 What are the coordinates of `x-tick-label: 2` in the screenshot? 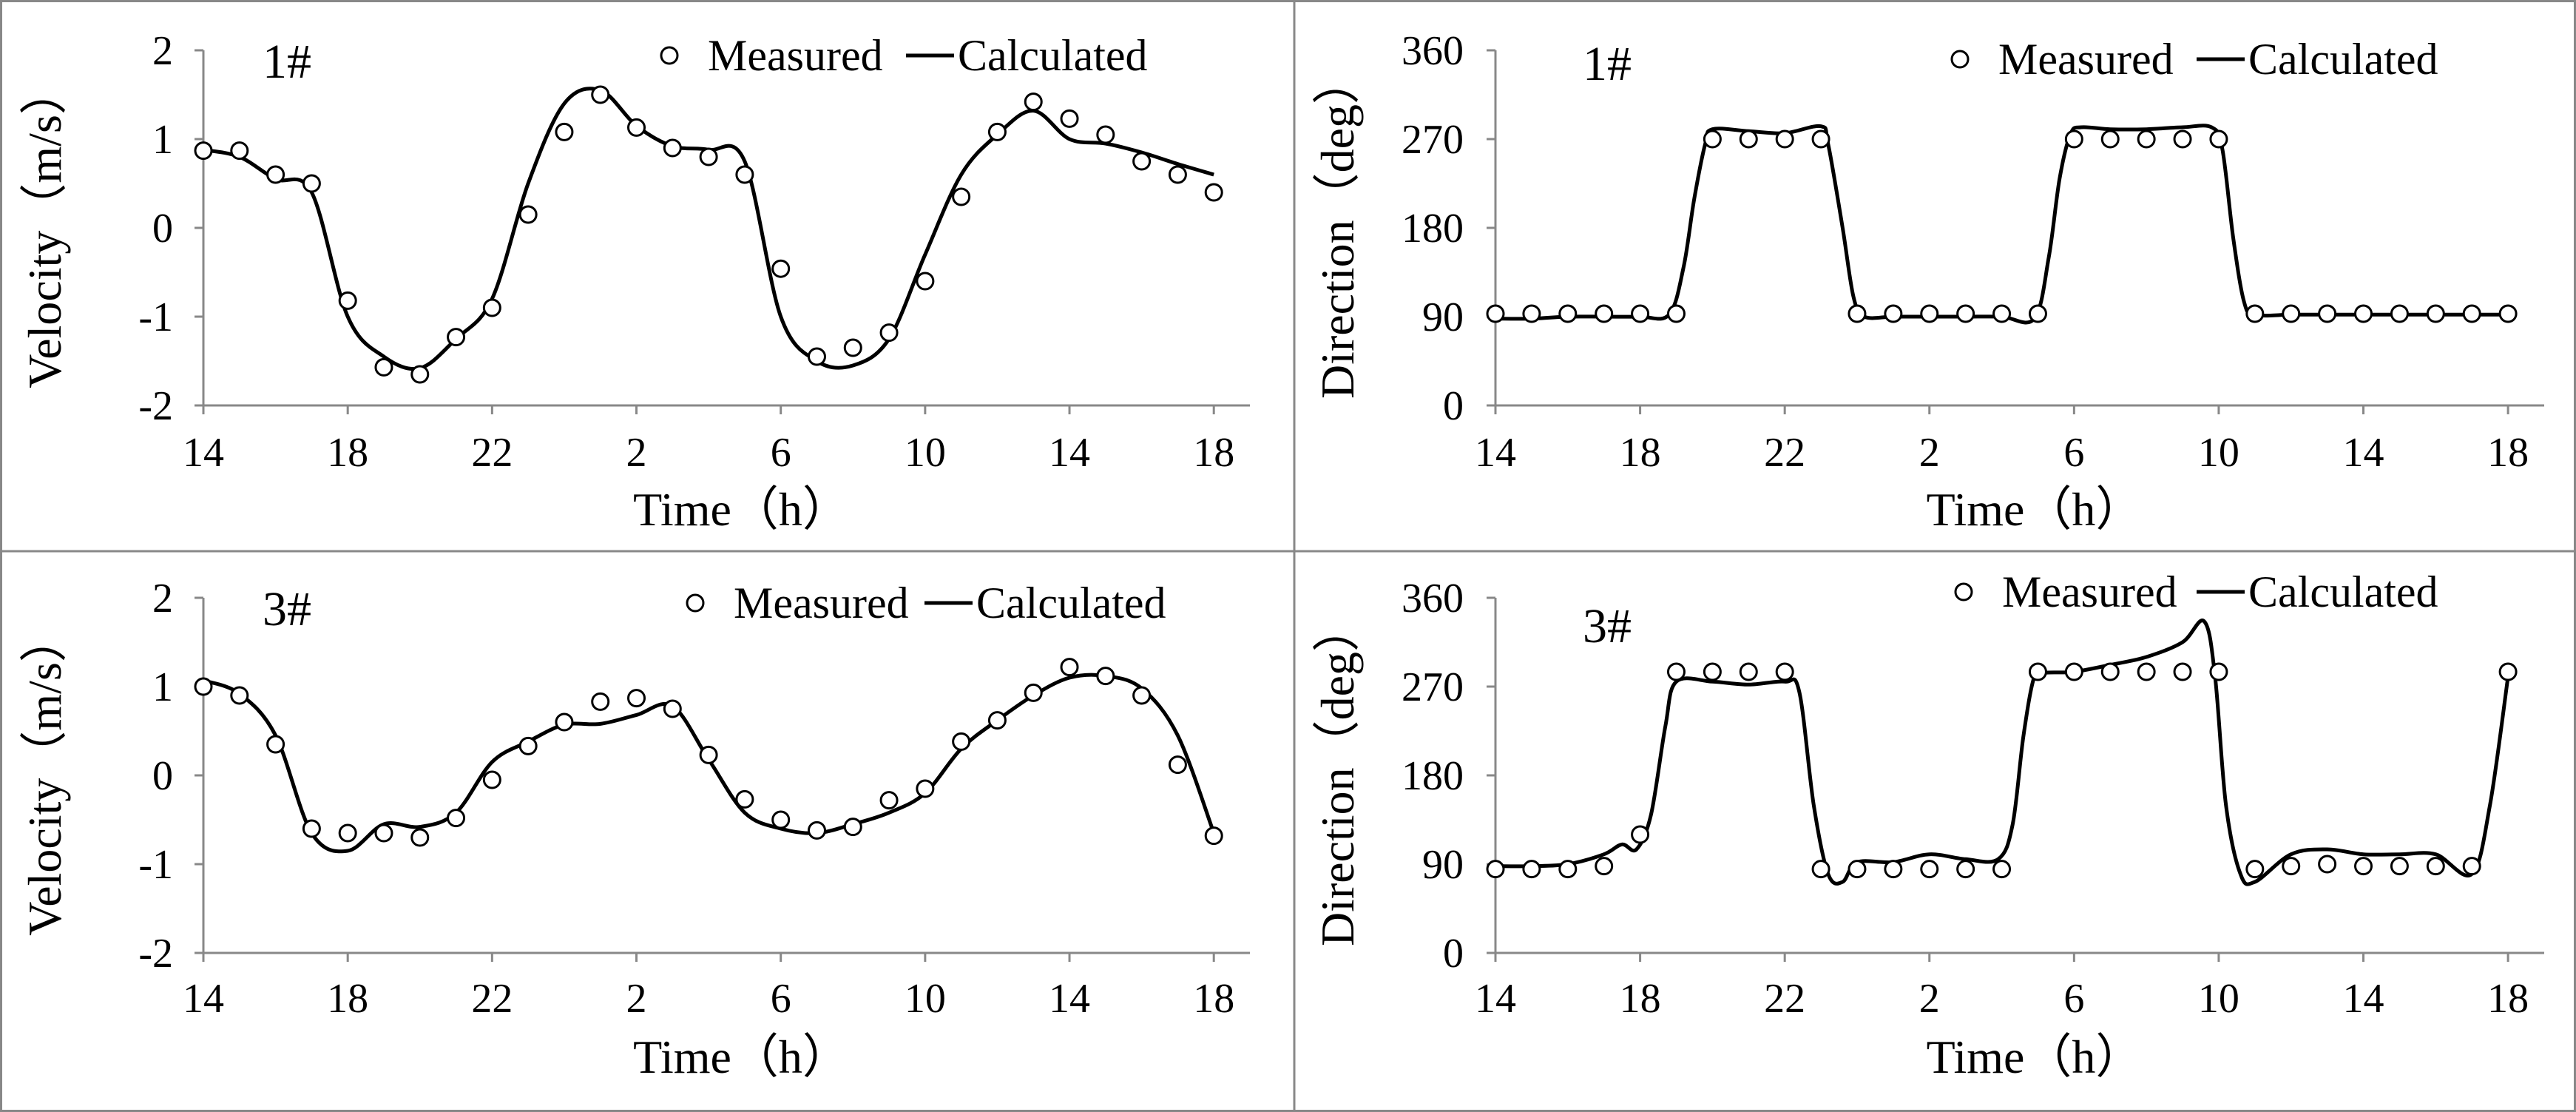 It's located at (636, 999).